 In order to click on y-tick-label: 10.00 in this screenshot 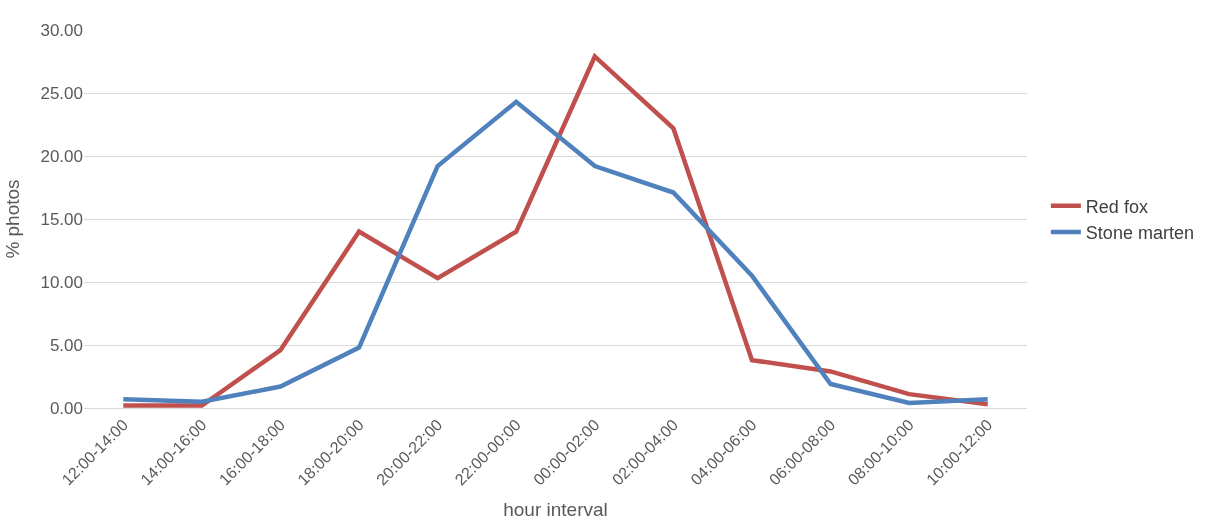, I will do `click(61, 282)`.